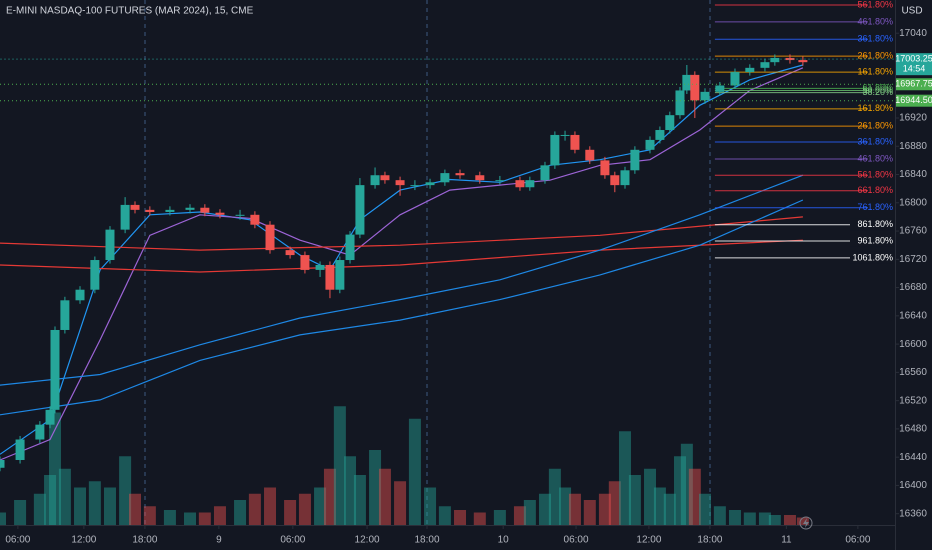 The image size is (932, 550). I want to click on fib-label: 261.80%, so click(875, 126).